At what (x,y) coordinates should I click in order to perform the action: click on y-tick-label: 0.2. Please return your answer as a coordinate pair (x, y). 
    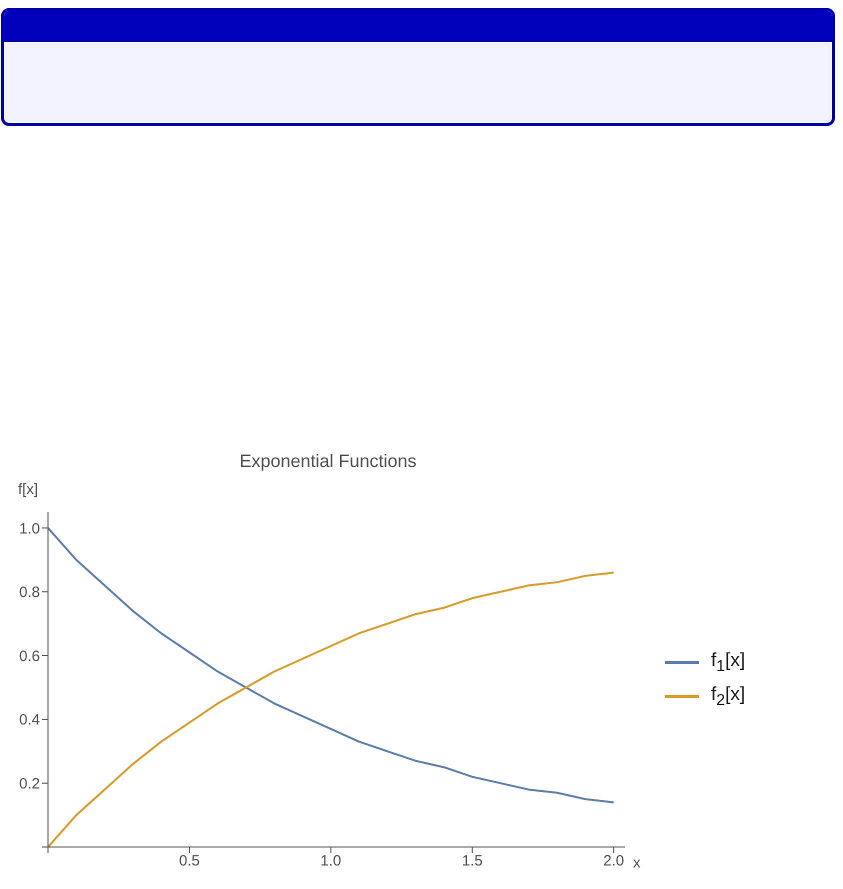
    Looking at the image, I should click on (29, 784).